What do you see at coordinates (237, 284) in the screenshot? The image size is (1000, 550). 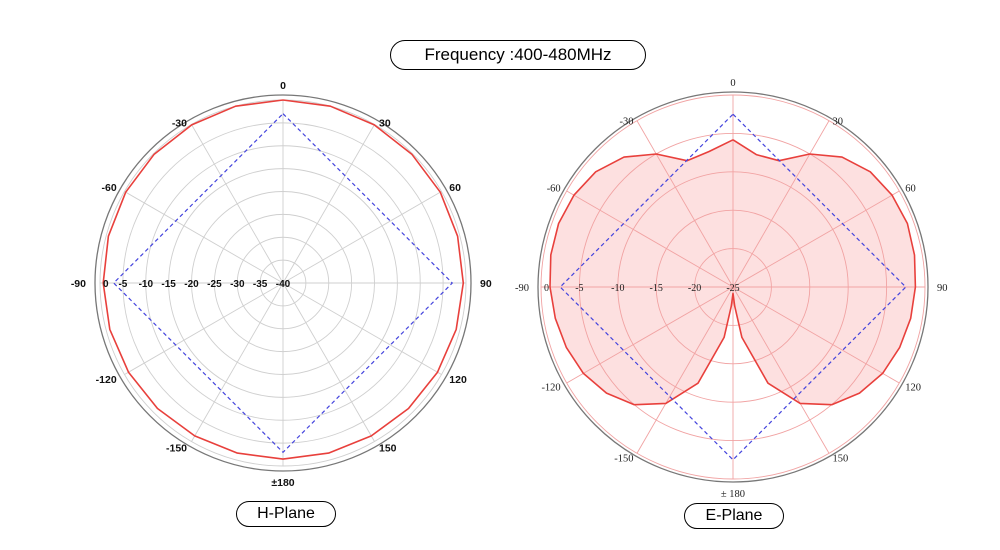 I see `radial-tick-label: -30` at bounding box center [237, 284].